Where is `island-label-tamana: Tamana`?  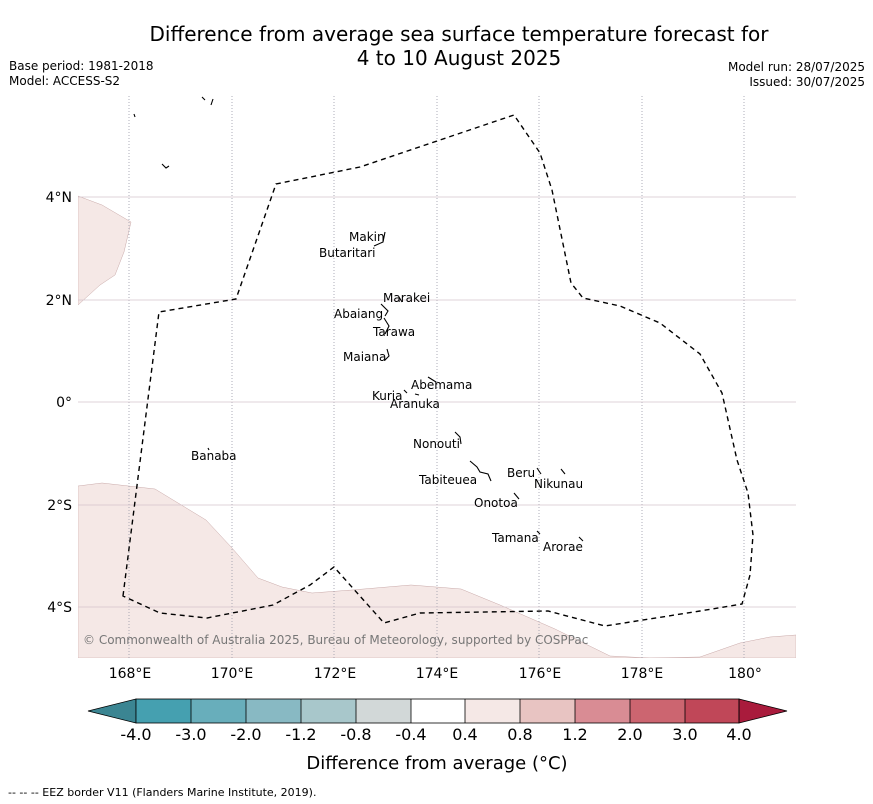
island-label-tamana: Tamana is located at coordinates (515, 538).